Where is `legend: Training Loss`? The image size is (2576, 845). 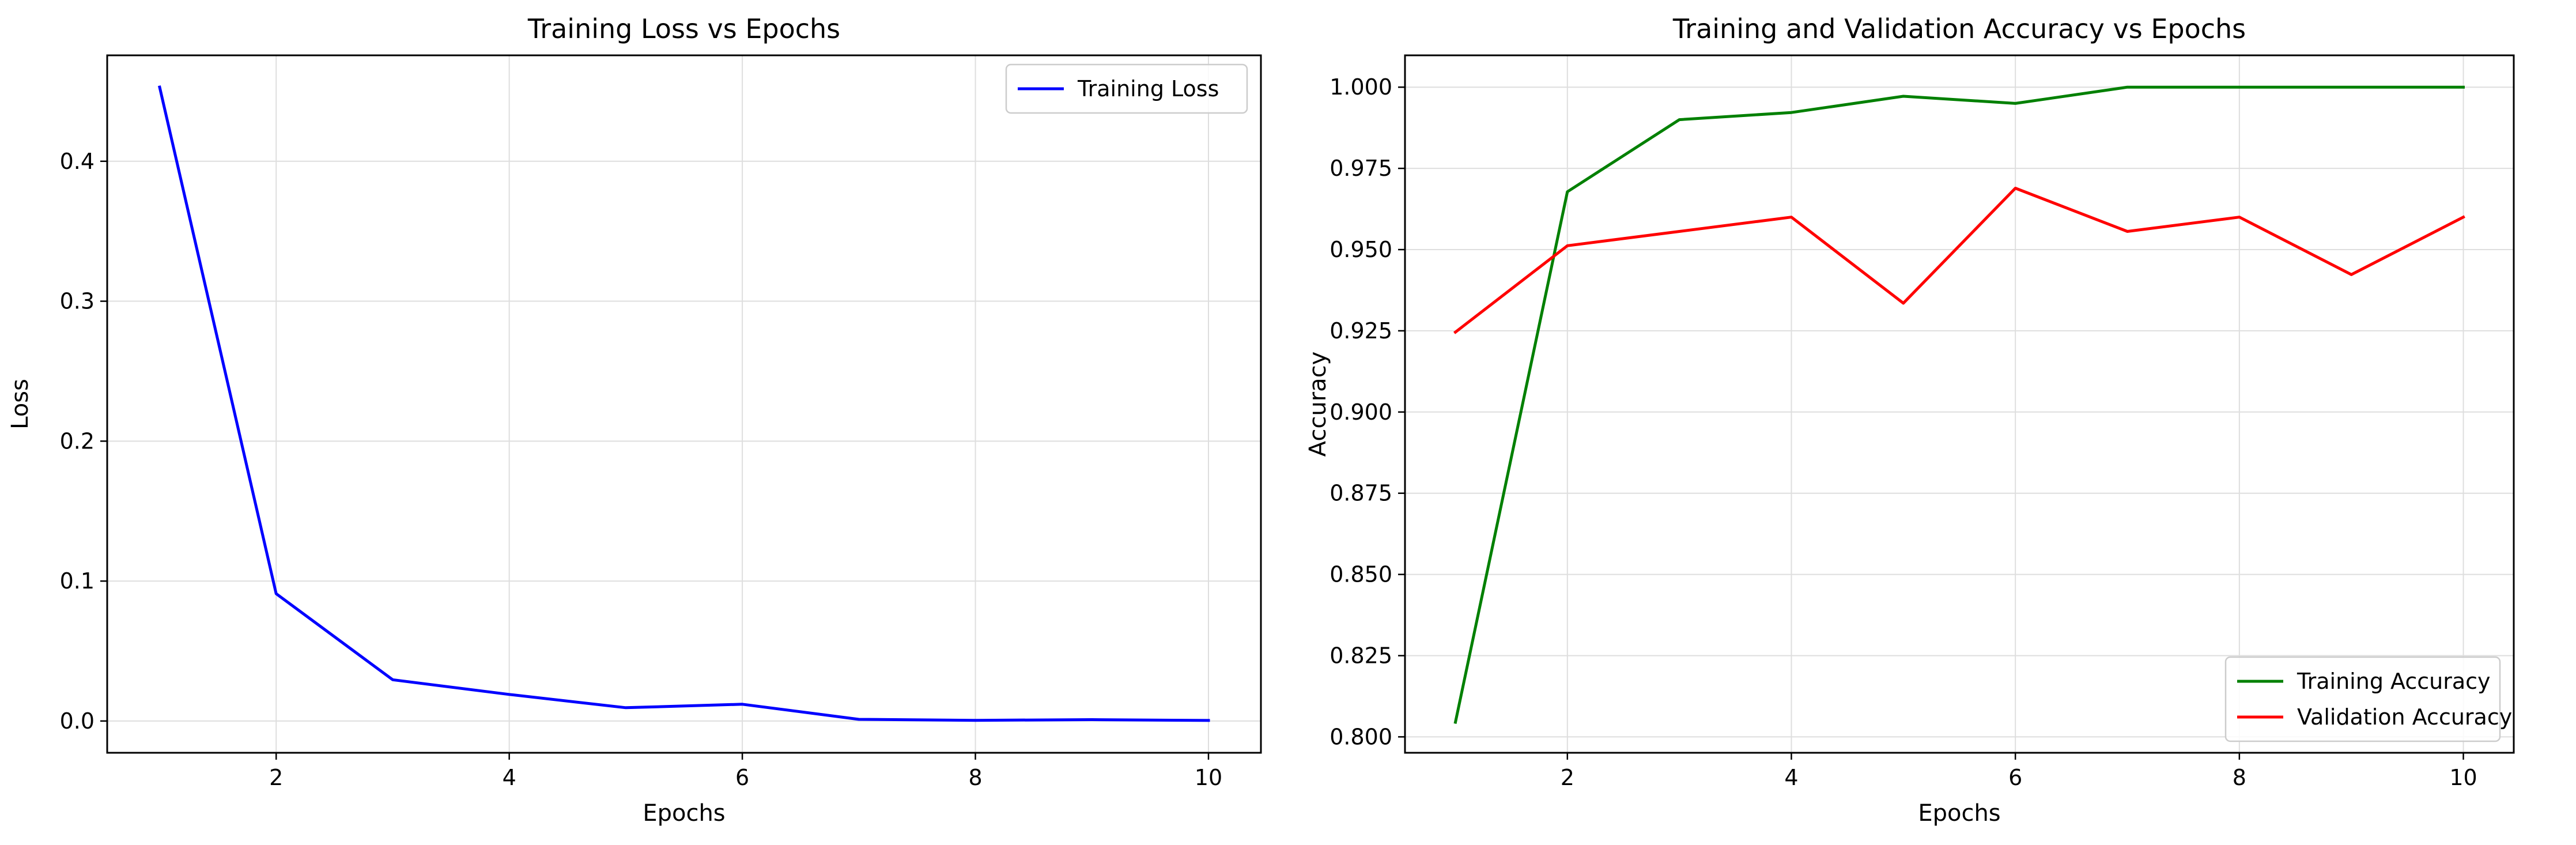
legend: Training Loss is located at coordinates (1126, 89).